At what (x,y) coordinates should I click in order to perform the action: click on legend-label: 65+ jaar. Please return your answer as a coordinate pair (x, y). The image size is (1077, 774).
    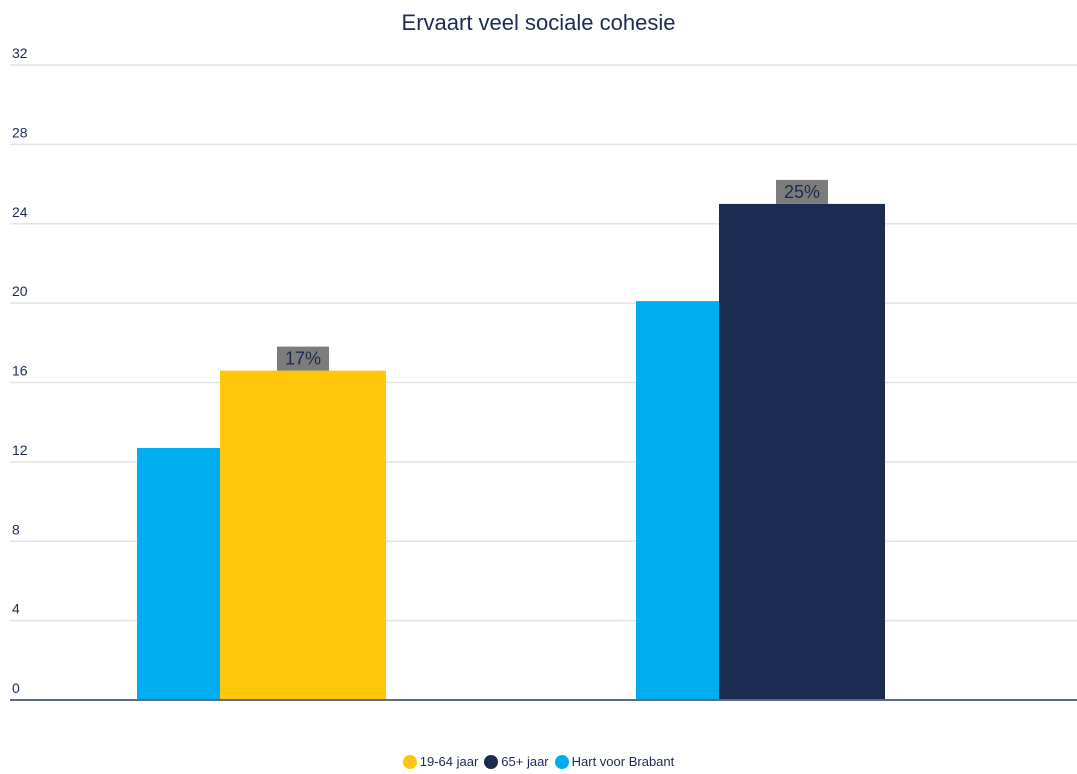
    Looking at the image, I should click on (525, 761).